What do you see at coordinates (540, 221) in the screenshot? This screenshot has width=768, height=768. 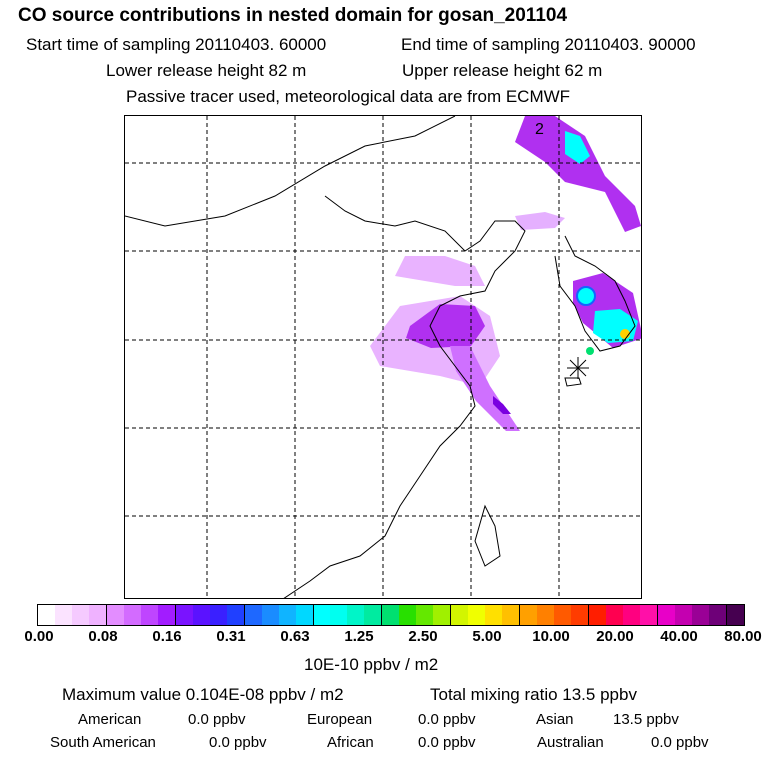 I see `plume-north-korea` at bounding box center [540, 221].